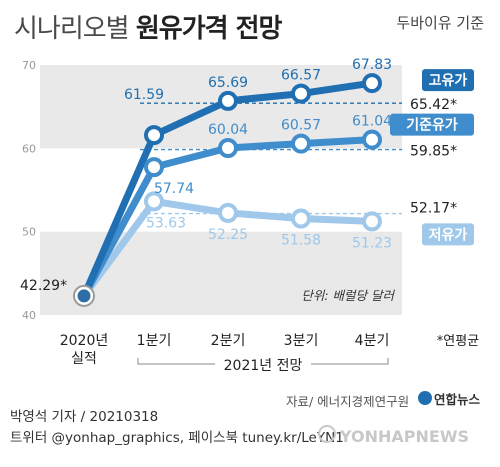 The width and height of the screenshot is (500, 467). Describe the element at coordinates (301, 126) in the screenshot. I see `data-label: 60.57` at that location.